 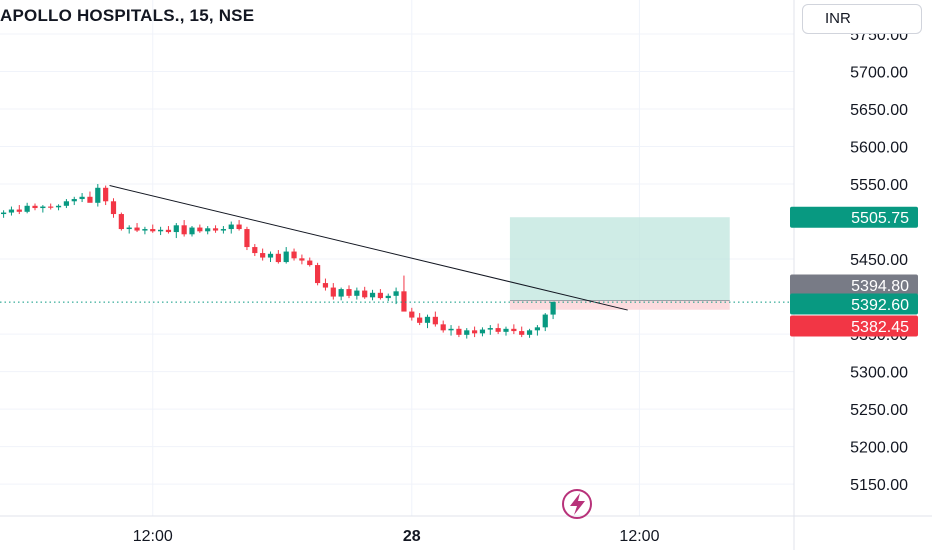 What do you see at coordinates (396, 536) in the screenshot?
I see `time-axis: 12:00 28 12:00` at bounding box center [396, 536].